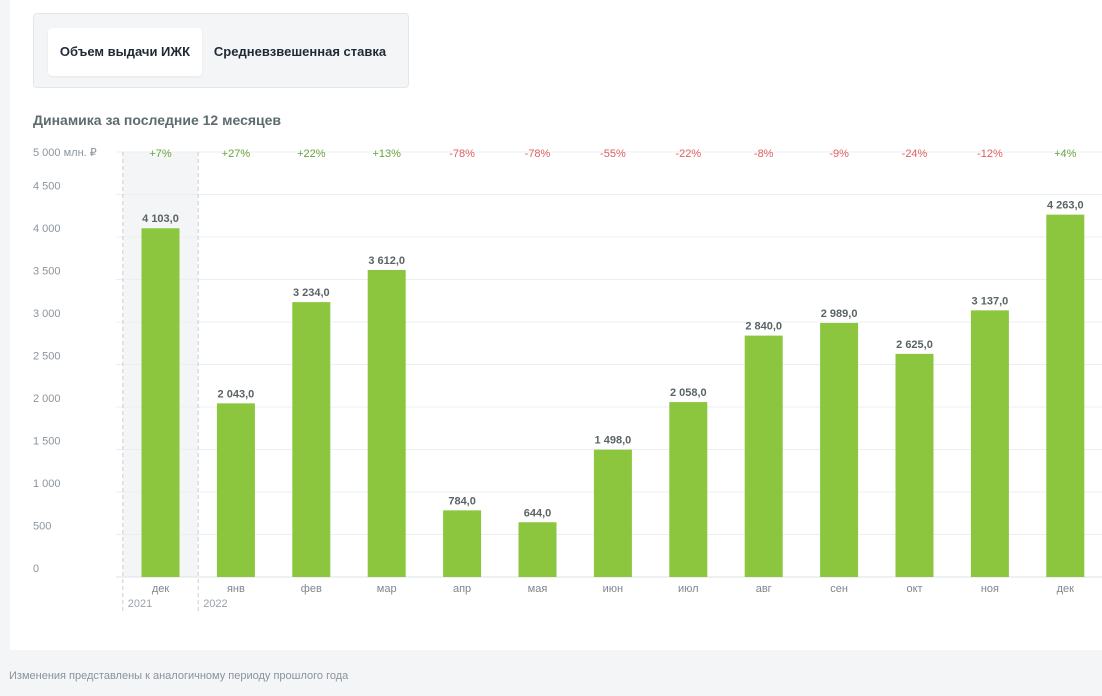 The width and height of the screenshot is (1102, 696). What do you see at coordinates (386, 154) in the screenshot?
I see `change-label: +13%` at bounding box center [386, 154].